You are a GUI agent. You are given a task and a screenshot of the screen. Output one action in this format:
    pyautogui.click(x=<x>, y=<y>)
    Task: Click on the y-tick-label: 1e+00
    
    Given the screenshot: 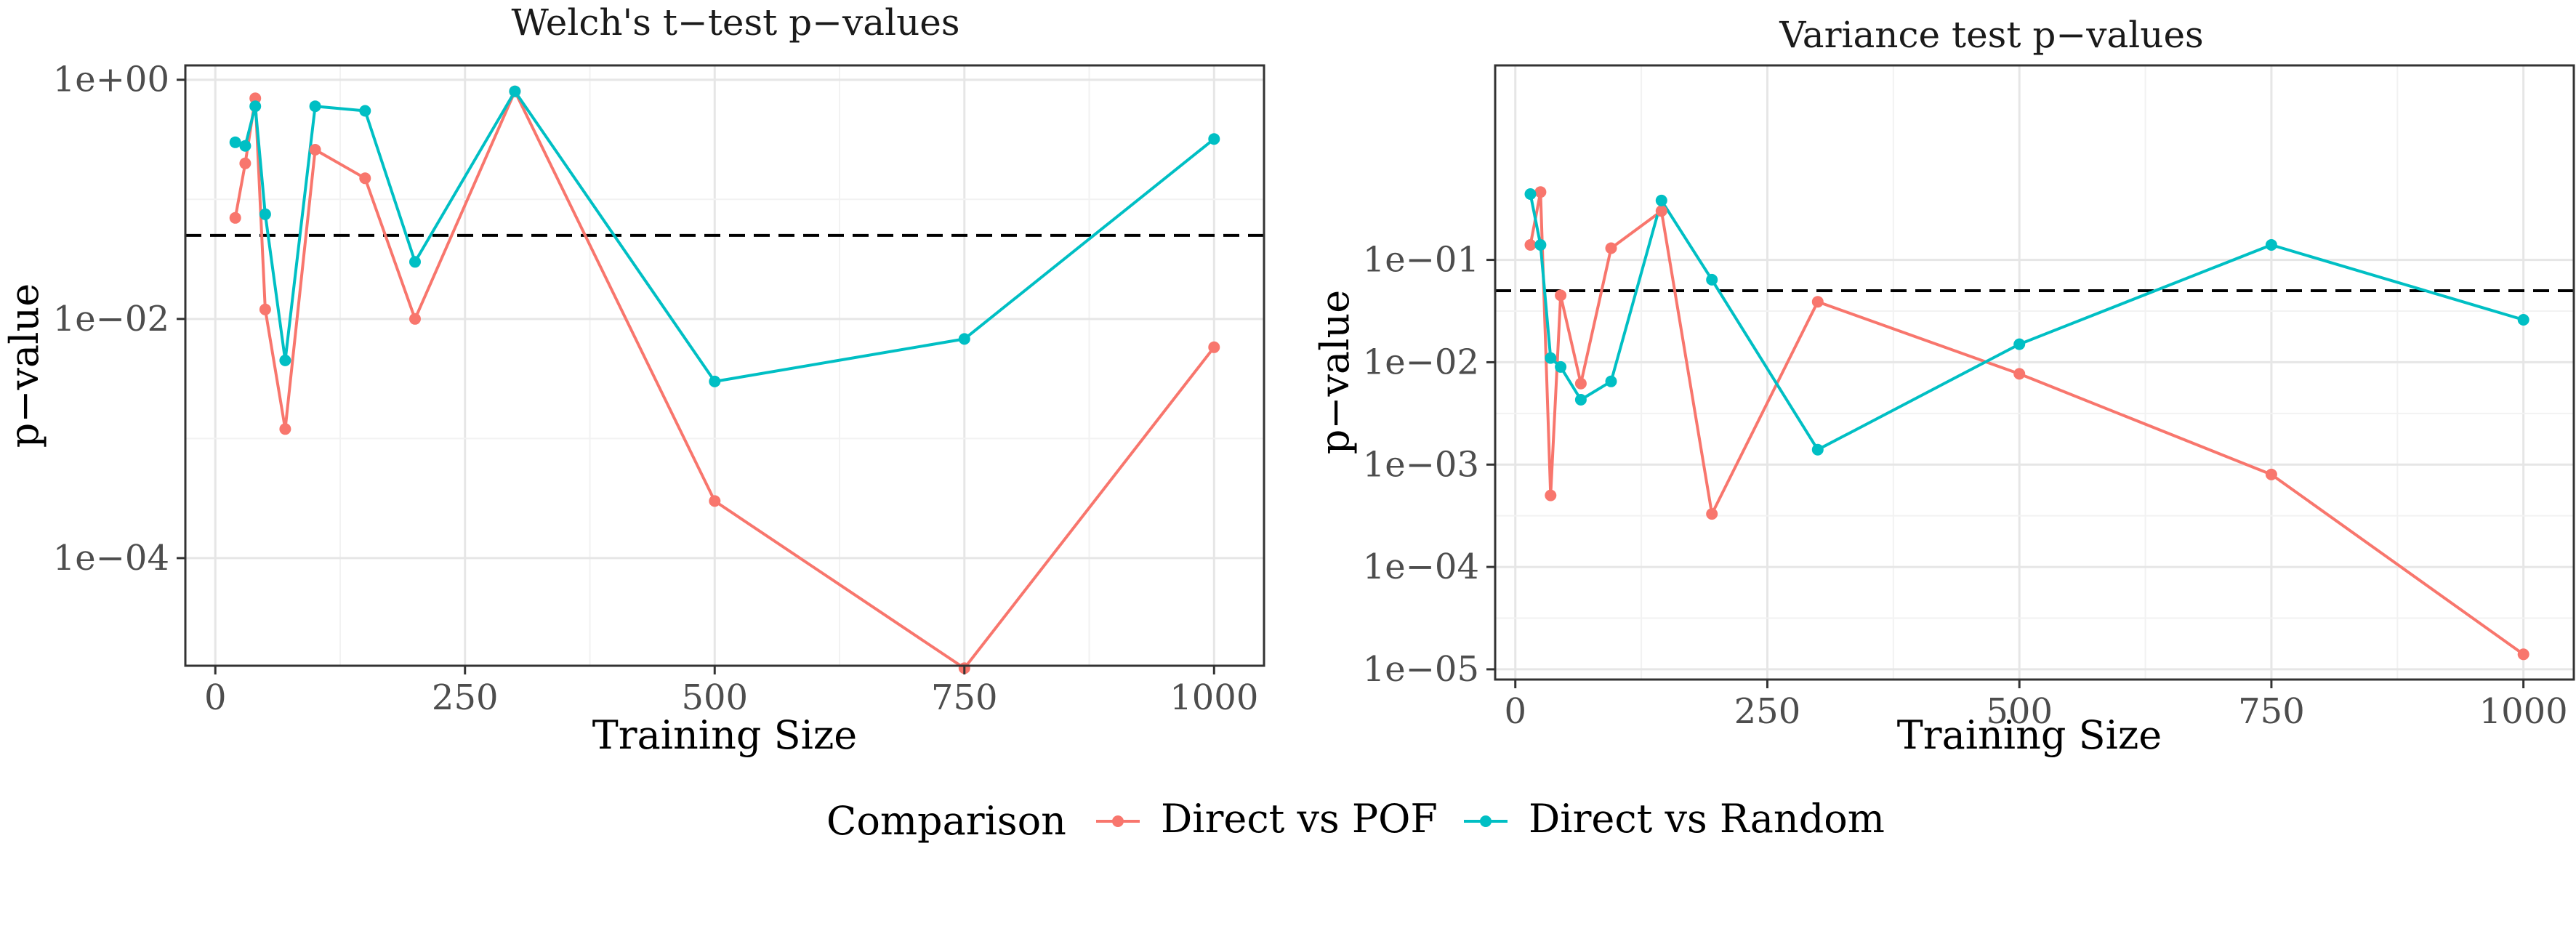 What is the action you would take?
    pyautogui.click(x=111, y=80)
    